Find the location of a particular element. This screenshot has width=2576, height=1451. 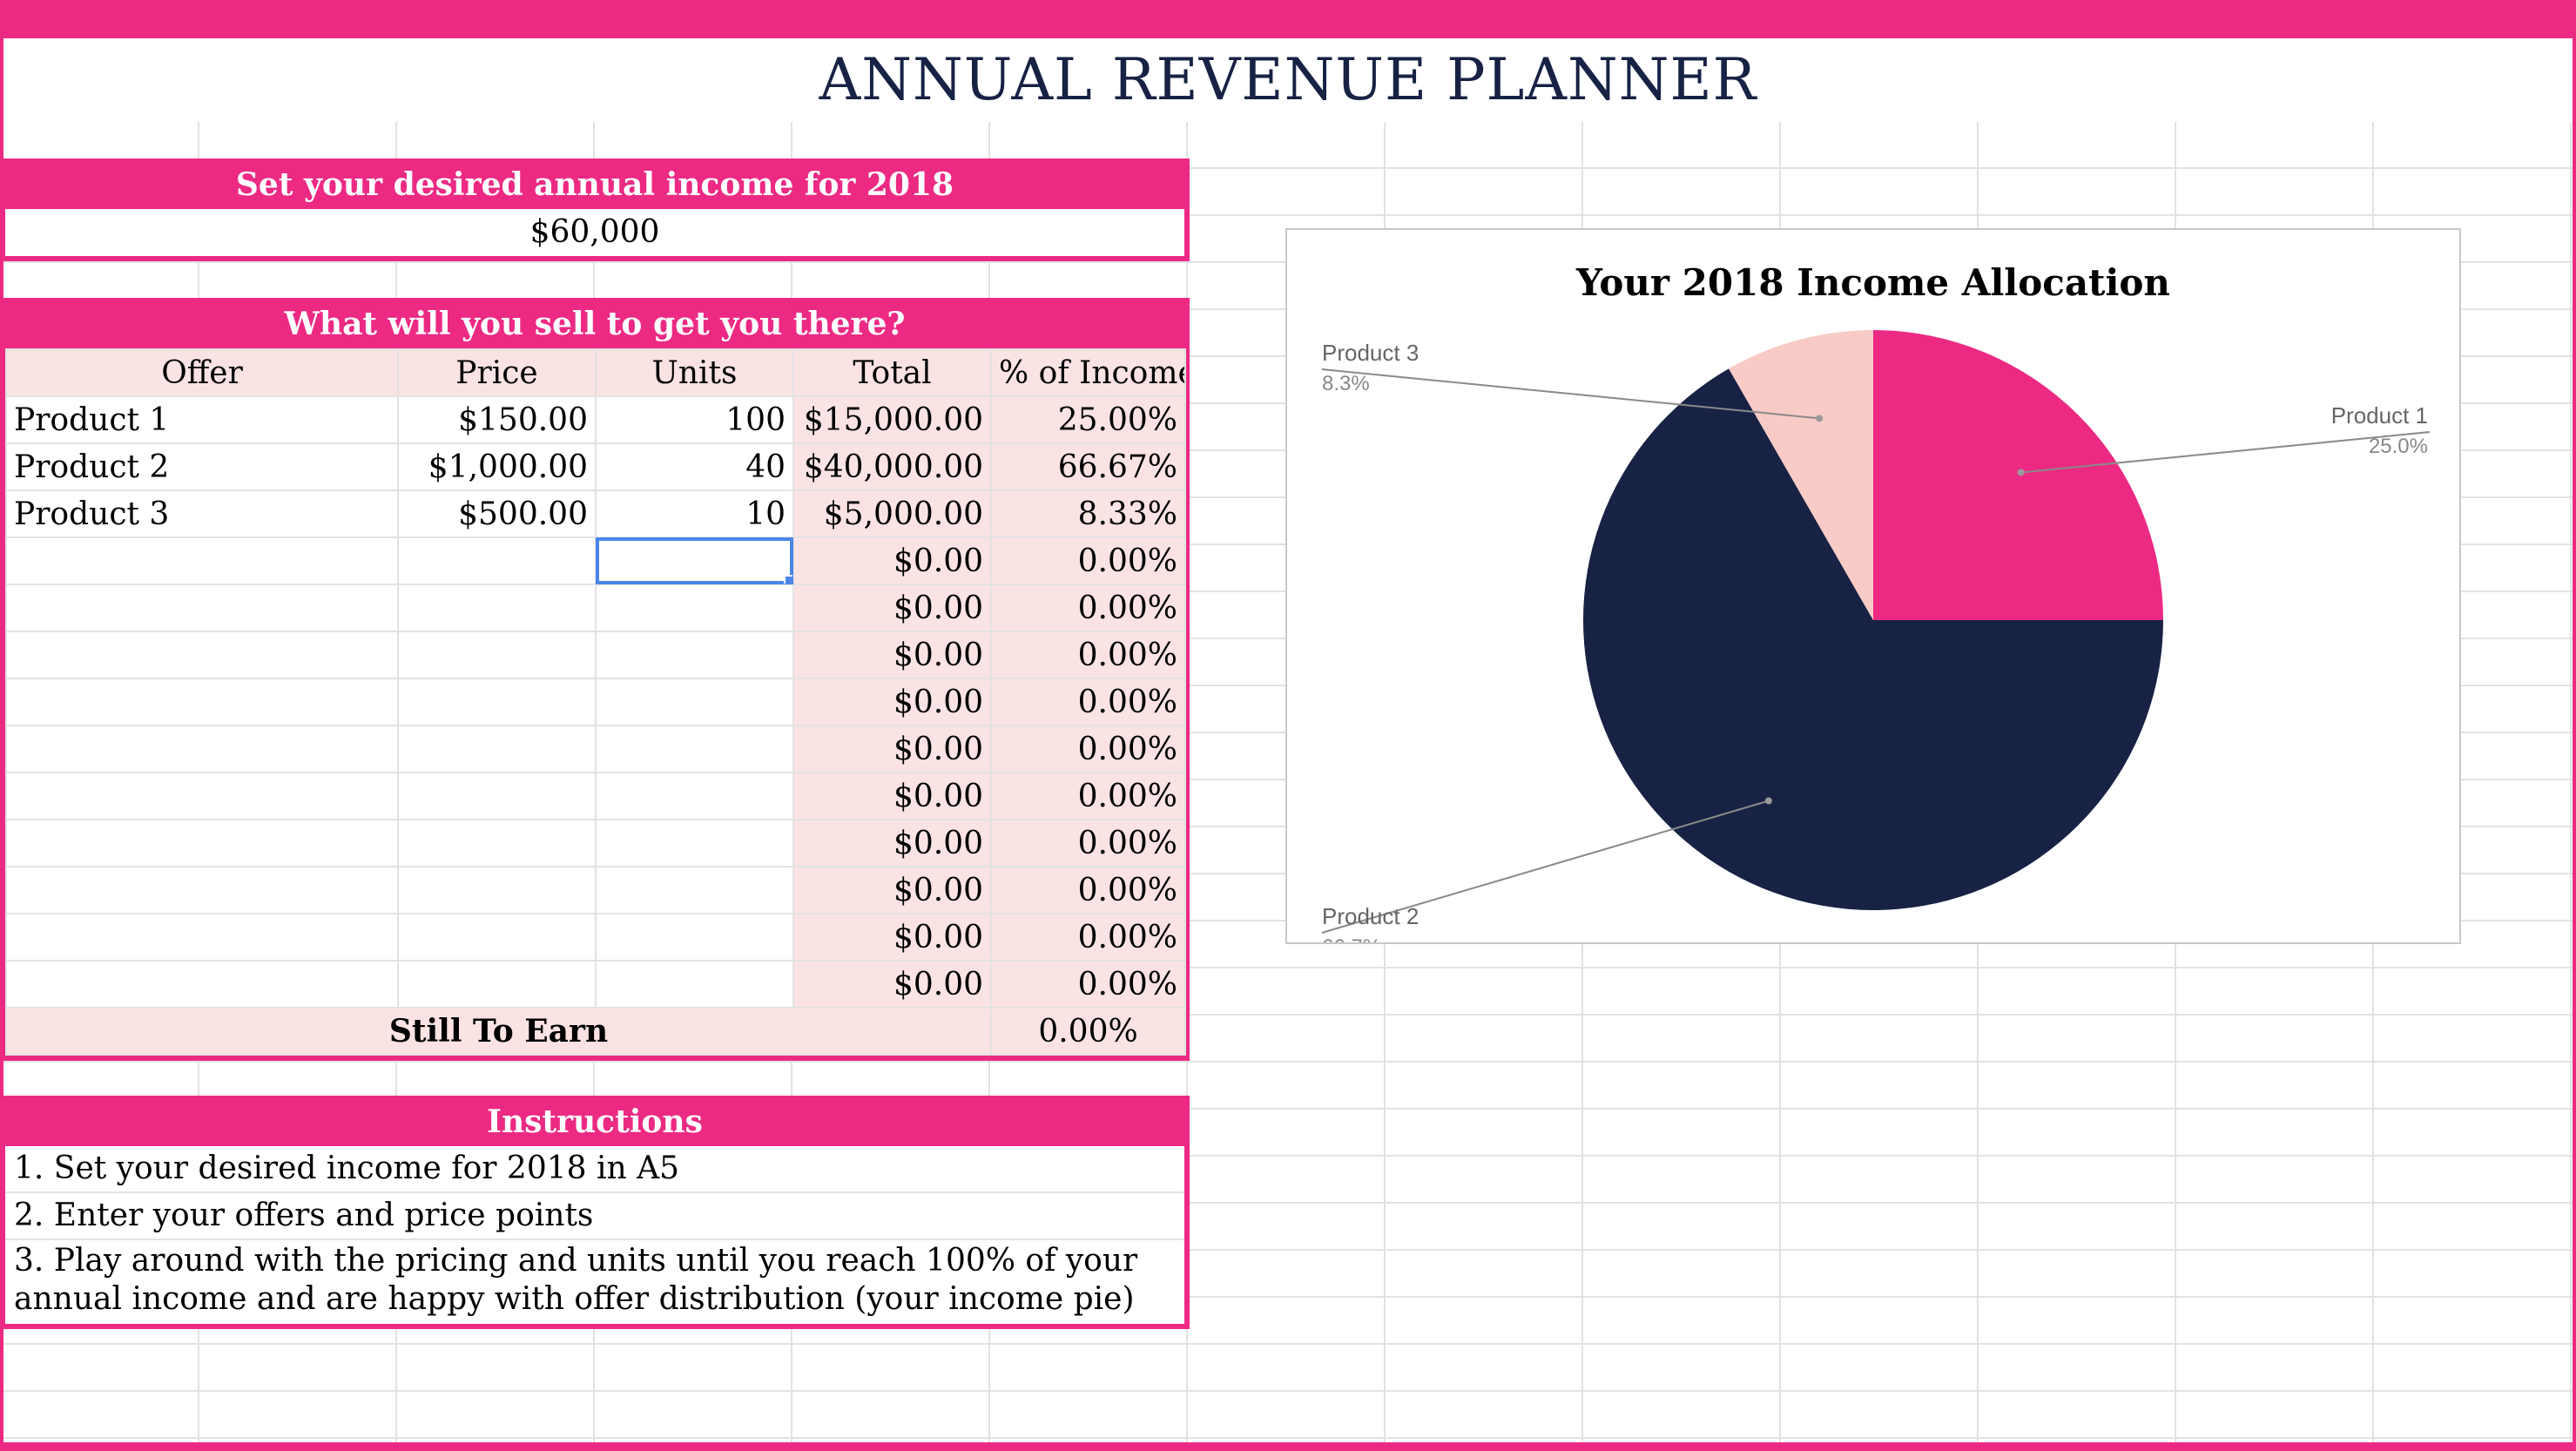

slice-label-2: Product 2 is located at coordinates (1370, 916).